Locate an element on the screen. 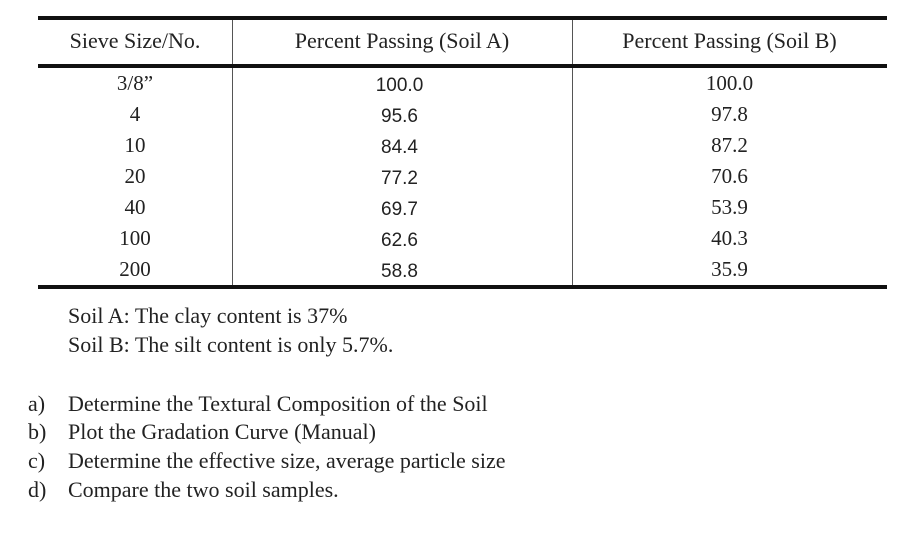 The height and width of the screenshot is (534, 907). soil-a-note: Soil A: The clay content is 37% is located at coordinates (208, 315).